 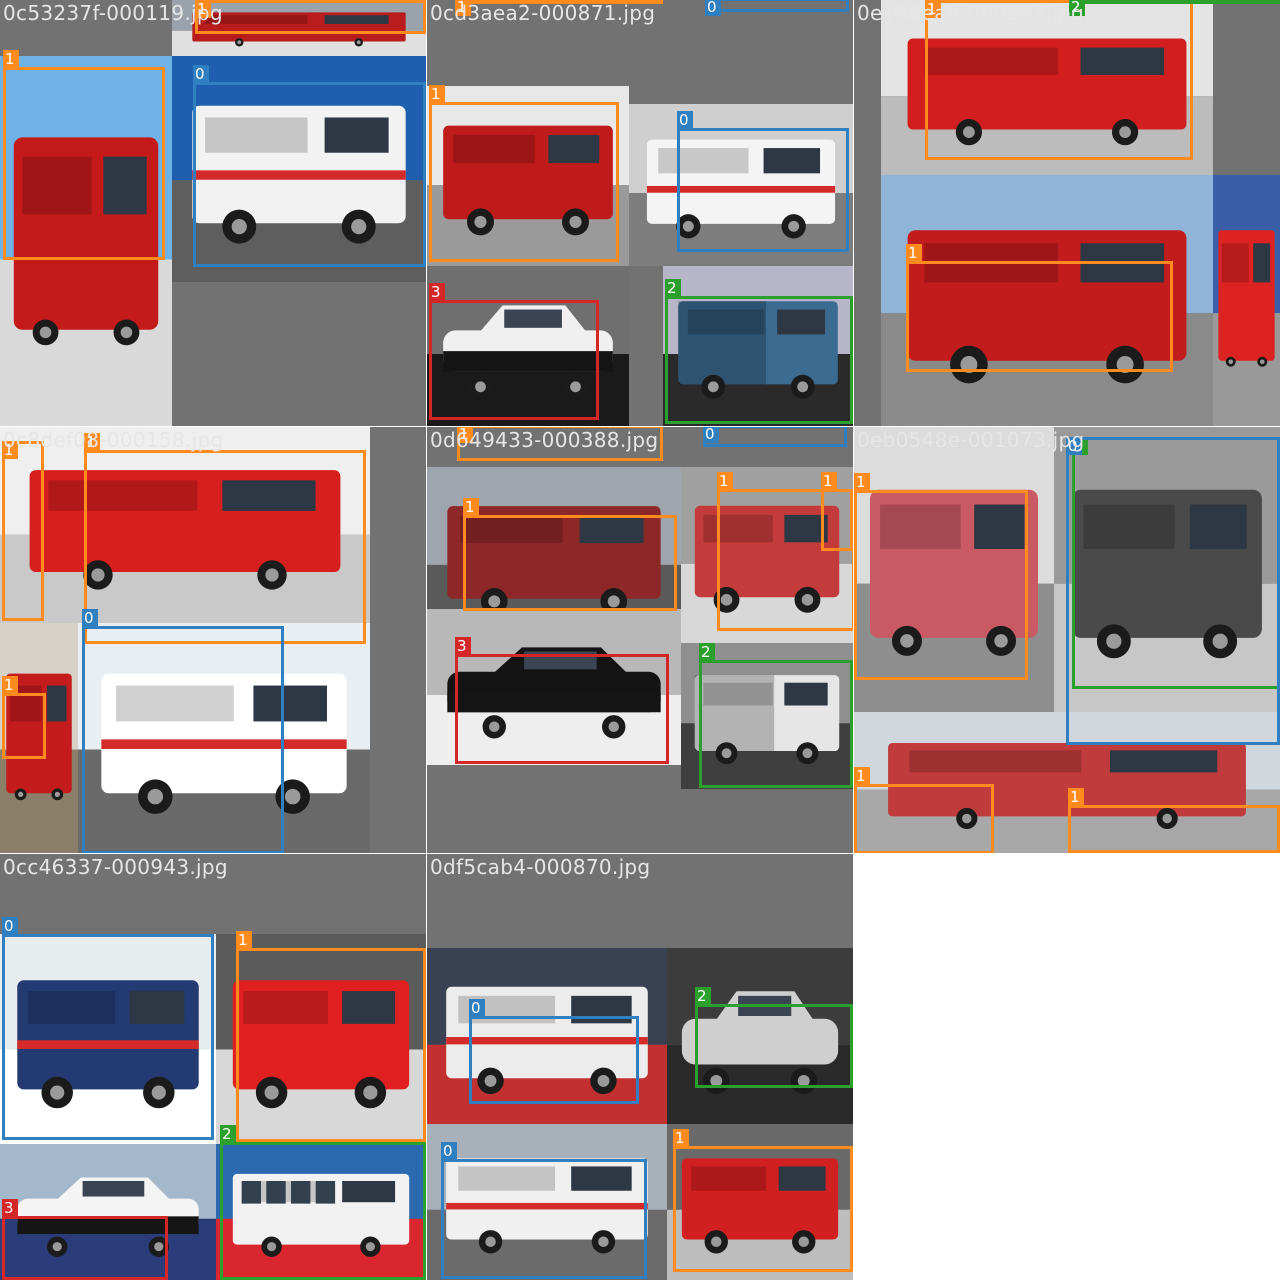 I want to click on image-filename: 0e188eab-000597.jpg, so click(x=971, y=13).